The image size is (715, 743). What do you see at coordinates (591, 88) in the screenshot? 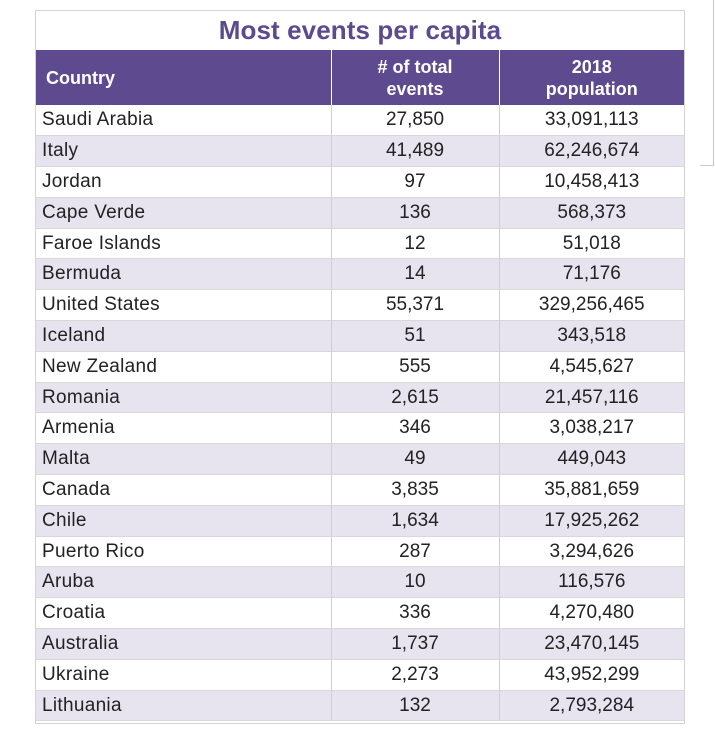
I see `population-header-line2: population` at bounding box center [591, 88].